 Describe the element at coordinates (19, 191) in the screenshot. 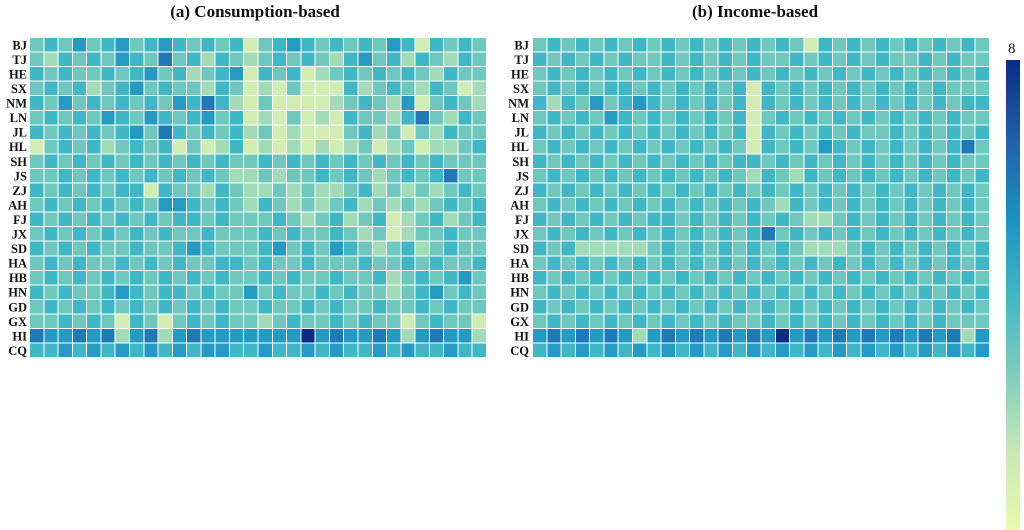

I see `row-label: ZJ` at that location.